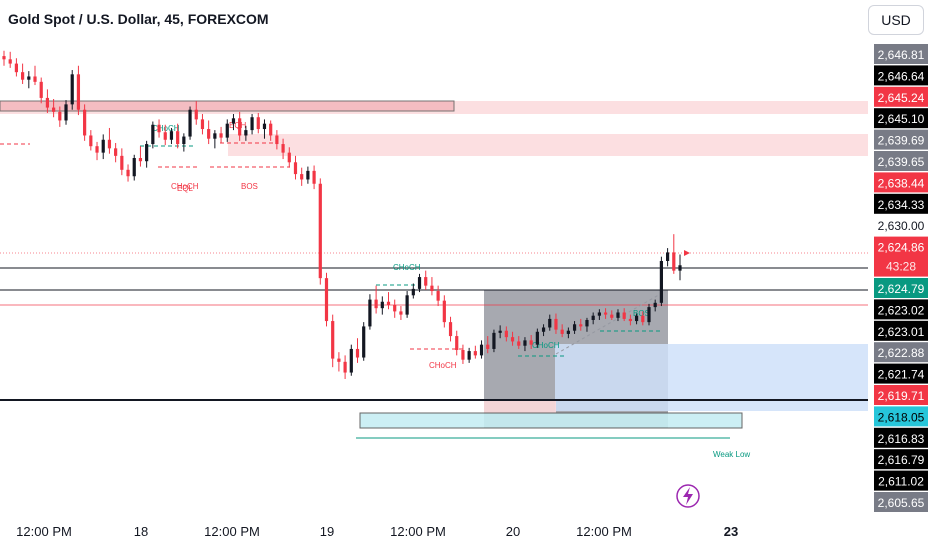 The height and width of the screenshot is (550, 932). What do you see at coordinates (141, 531) in the screenshot?
I see `time-tick-label: 18` at bounding box center [141, 531].